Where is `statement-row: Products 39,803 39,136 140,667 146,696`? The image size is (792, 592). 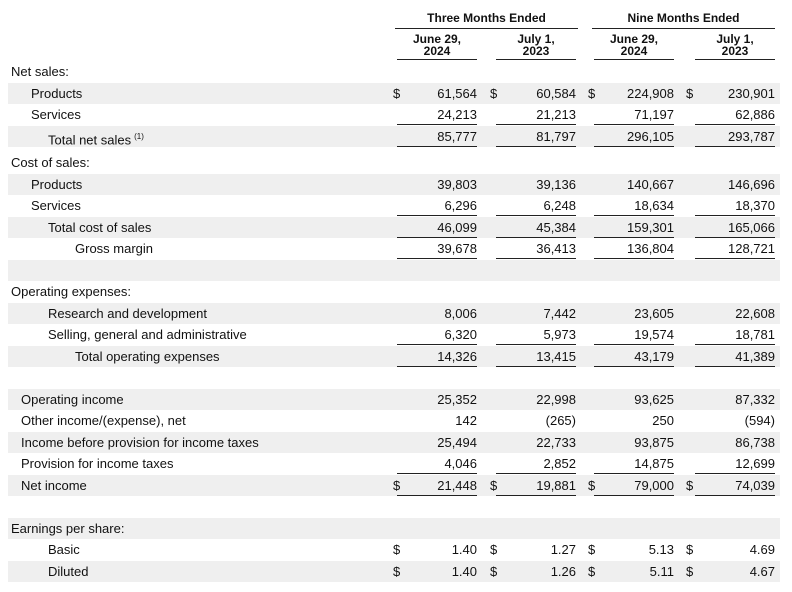
statement-row: Products 39,803 39,136 140,667 146,696 is located at coordinates (394, 184).